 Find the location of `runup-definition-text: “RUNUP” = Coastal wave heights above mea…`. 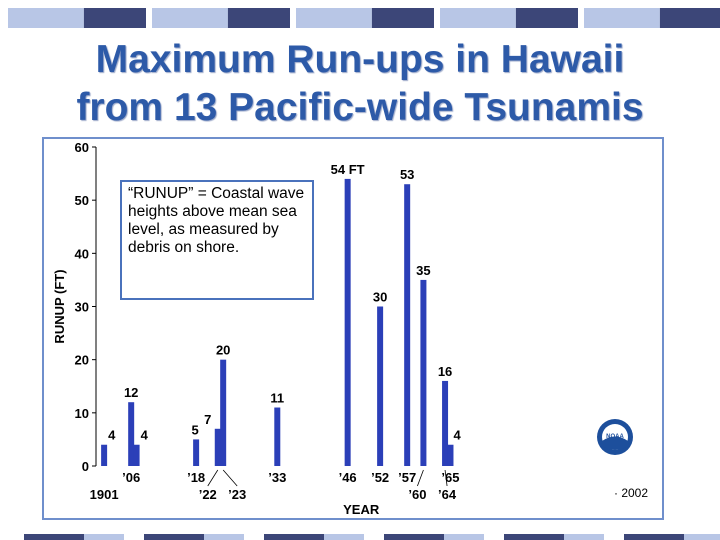

runup-definition-text: “RUNUP” = Coastal wave heights above mea… is located at coordinates (216, 220).